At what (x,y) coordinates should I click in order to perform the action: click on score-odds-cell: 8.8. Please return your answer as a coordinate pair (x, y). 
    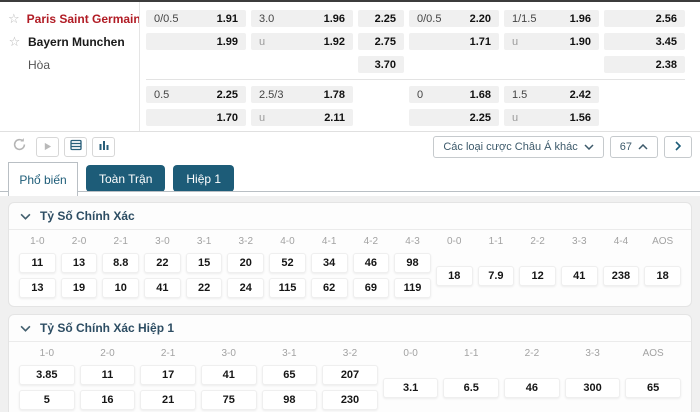
    Looking at the image, I should click on (121, 263).